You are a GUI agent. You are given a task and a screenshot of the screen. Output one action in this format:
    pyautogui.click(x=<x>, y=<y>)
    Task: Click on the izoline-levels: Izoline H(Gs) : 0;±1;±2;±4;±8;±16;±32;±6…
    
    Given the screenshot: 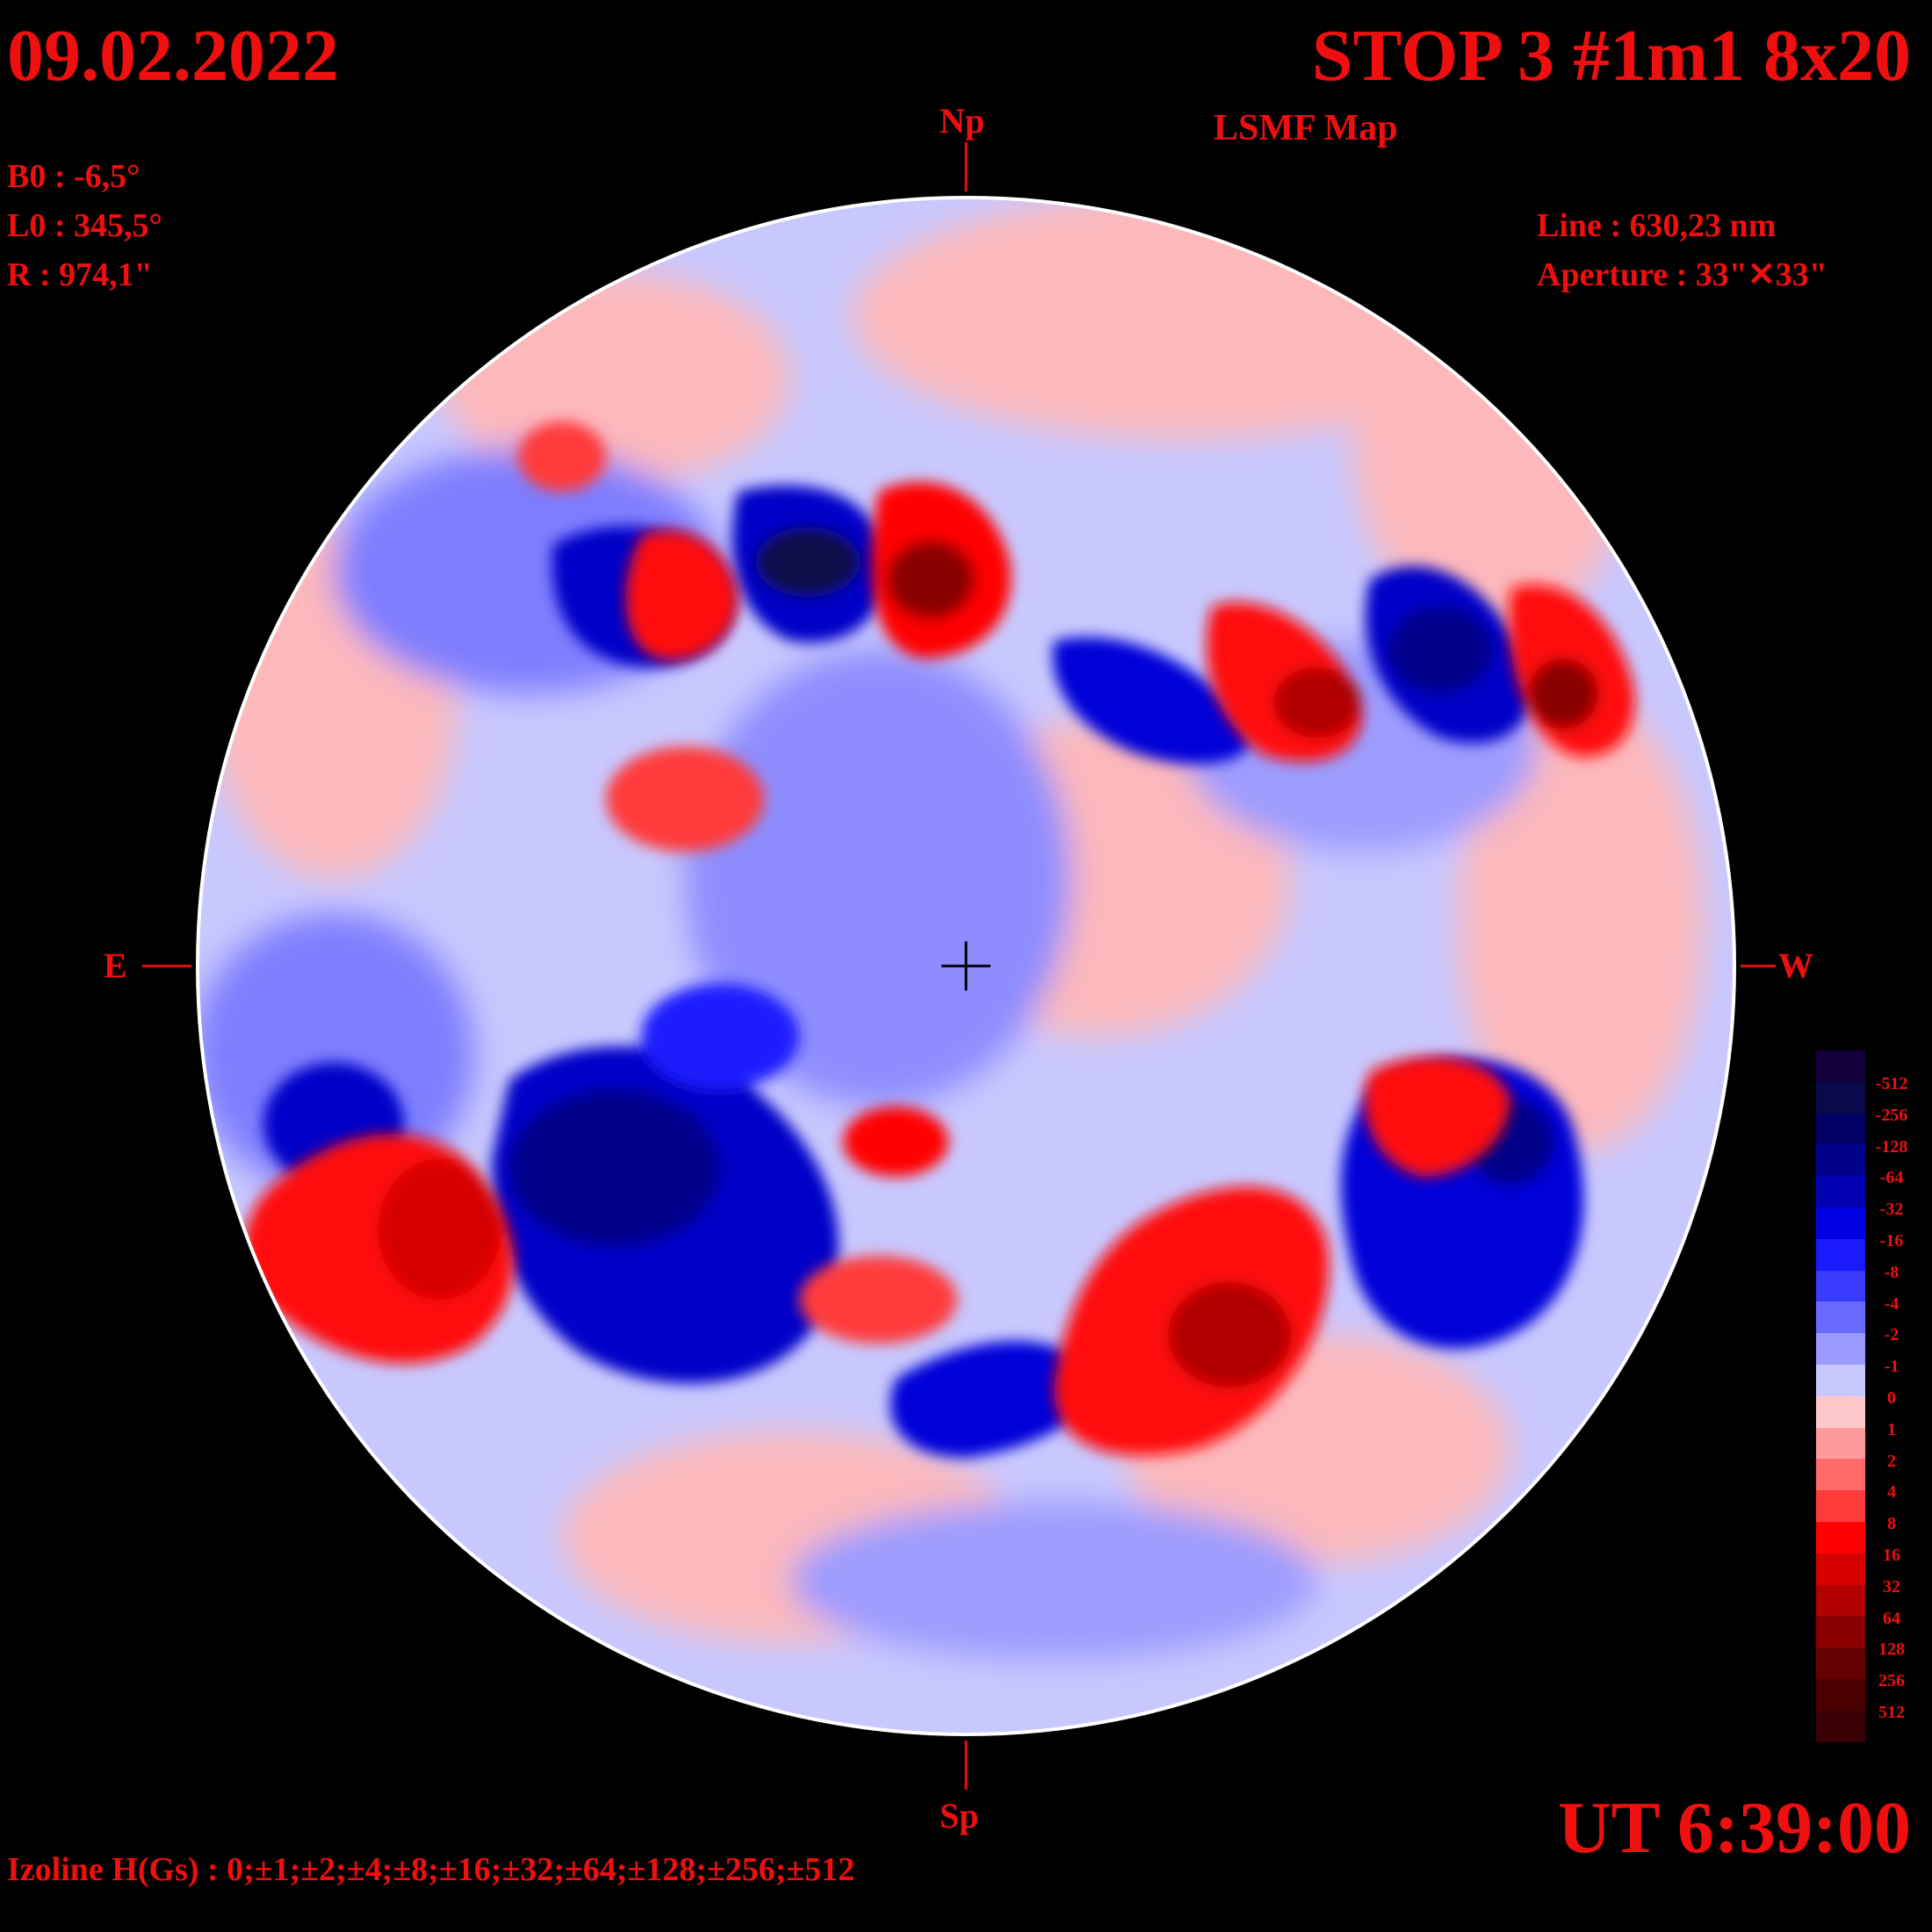 What is the action you would take?
    pyautogui.click(x=431, y=1869)
    